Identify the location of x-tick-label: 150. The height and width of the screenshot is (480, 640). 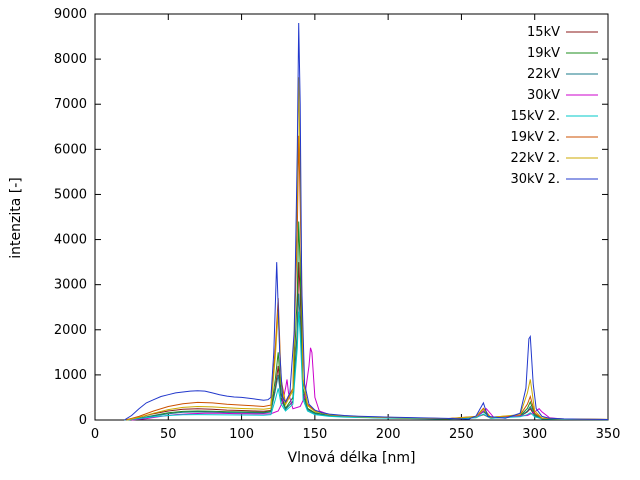
(314, 434).